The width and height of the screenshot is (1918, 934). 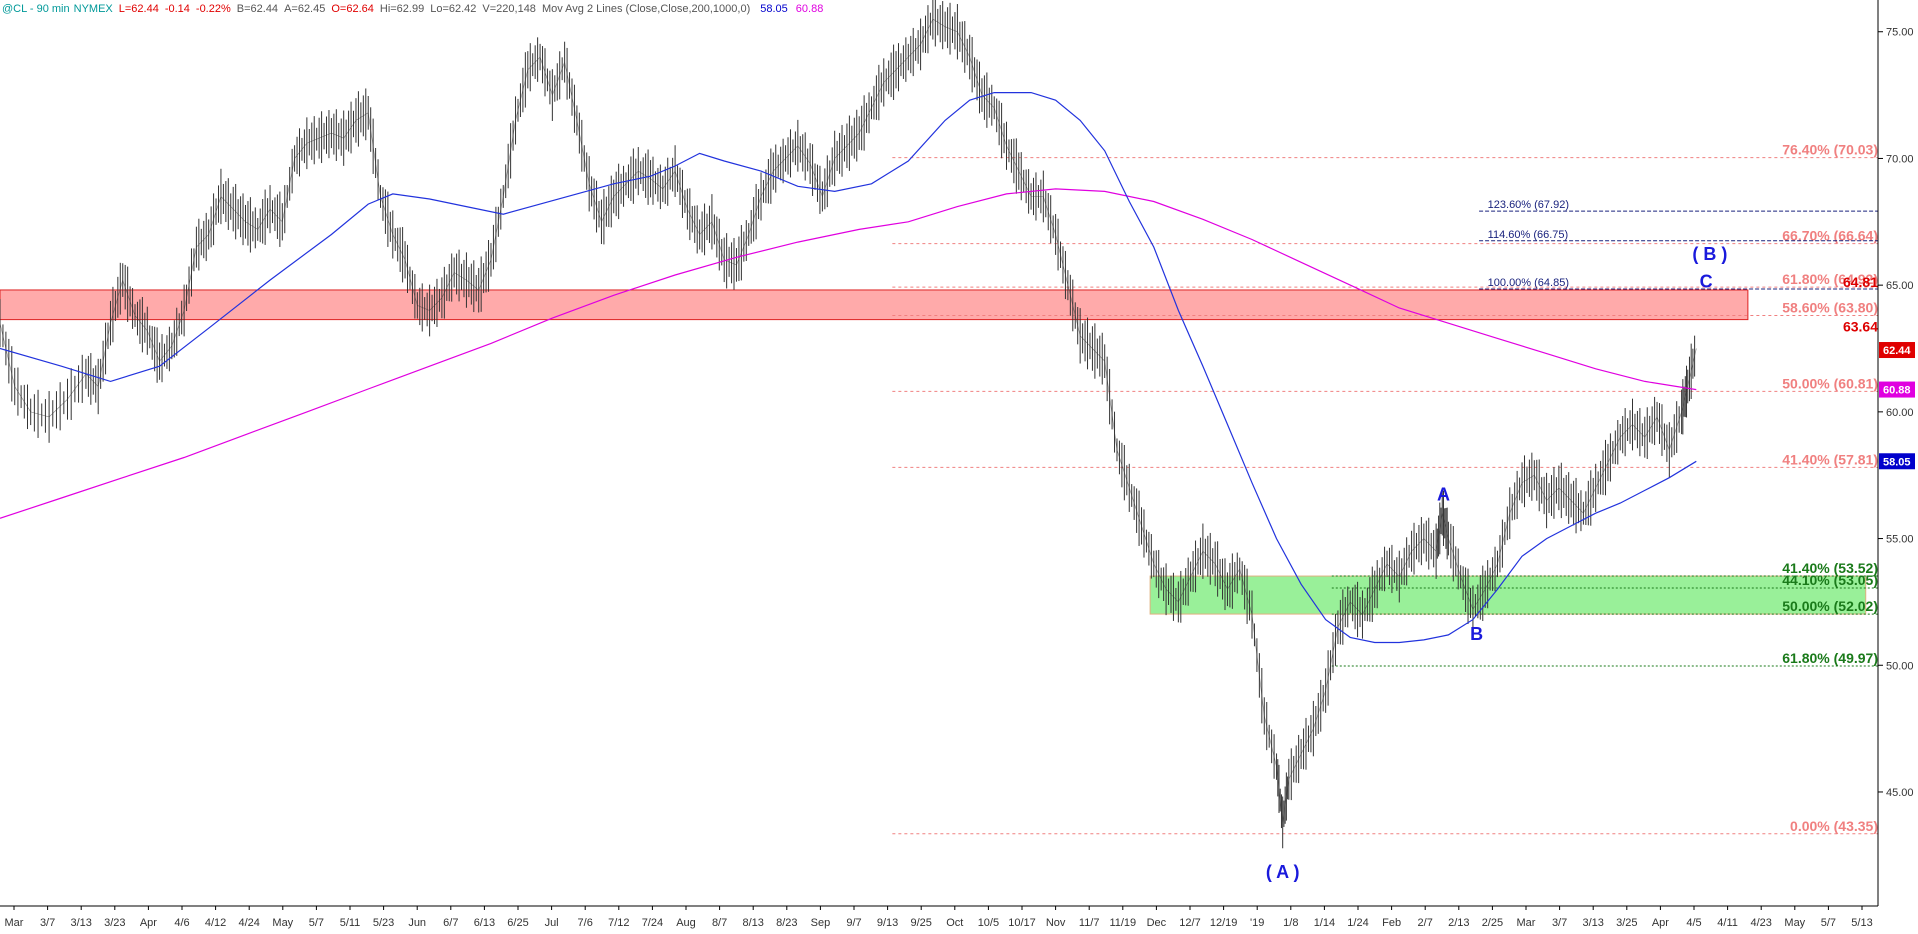 I want to click on x-tick-label: Nov, so click(x=1056, y=923).